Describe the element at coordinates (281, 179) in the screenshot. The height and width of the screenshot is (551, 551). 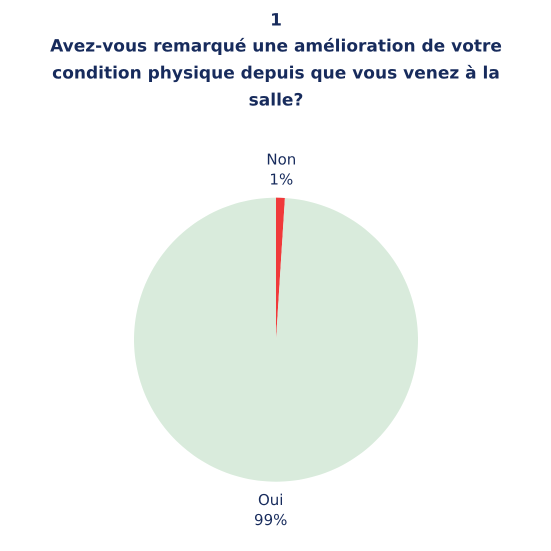
I see `data-label: 1%` at that location.